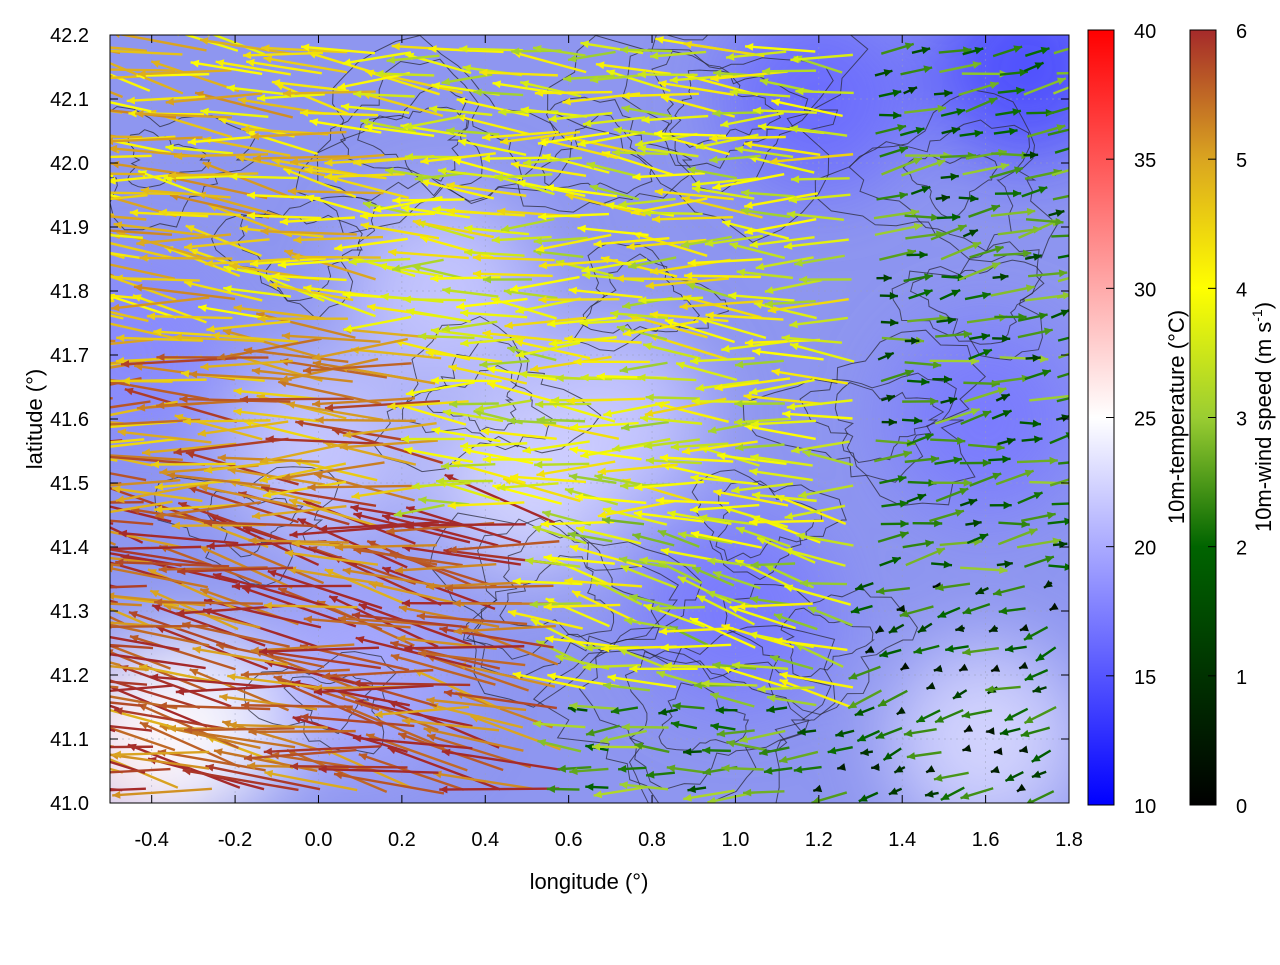  What do you see at coordinates (1241, 807) in the screenshot?
I see `colorbar-tick-label: 0` at bounding box center [1241, 807].